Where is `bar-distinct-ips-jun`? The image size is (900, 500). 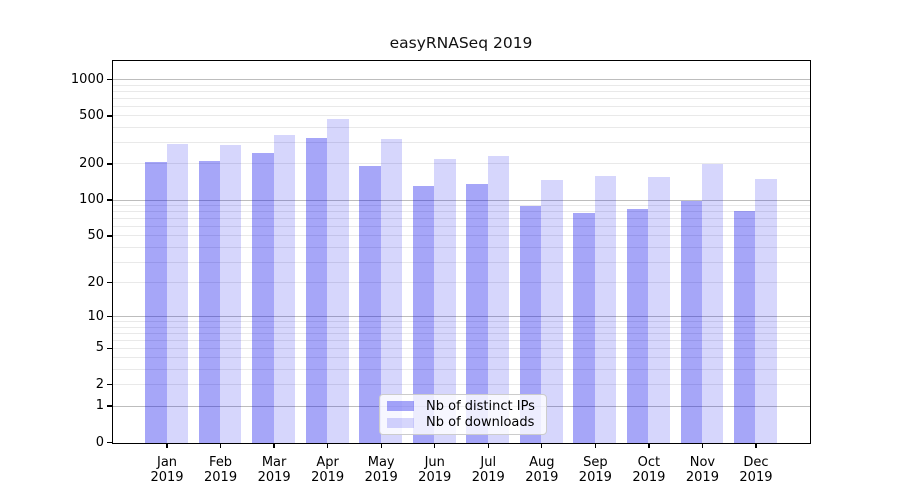
bar-distinct-ips-jun is located at coordinates (423, 314).